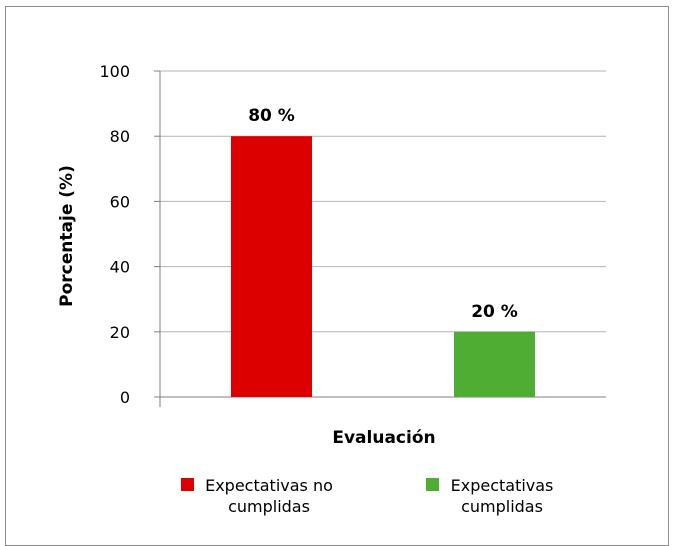  I want to click on legend-label: Expectativas, so click(502, 485).